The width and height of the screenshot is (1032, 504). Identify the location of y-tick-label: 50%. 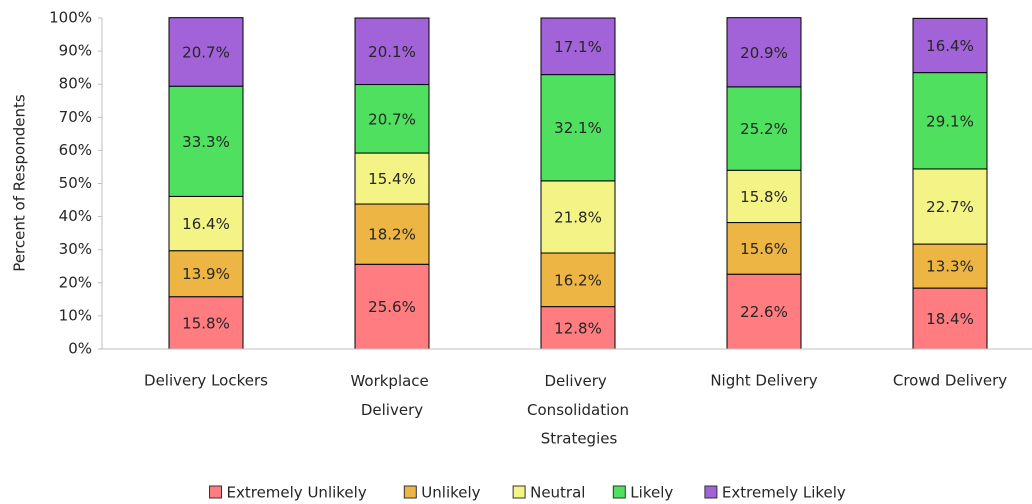
(75, 183).